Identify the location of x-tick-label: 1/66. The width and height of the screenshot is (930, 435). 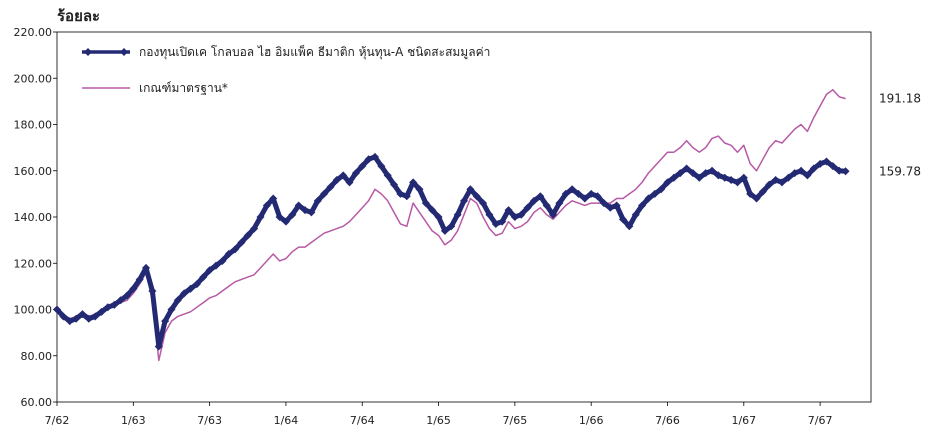
(591, 420).